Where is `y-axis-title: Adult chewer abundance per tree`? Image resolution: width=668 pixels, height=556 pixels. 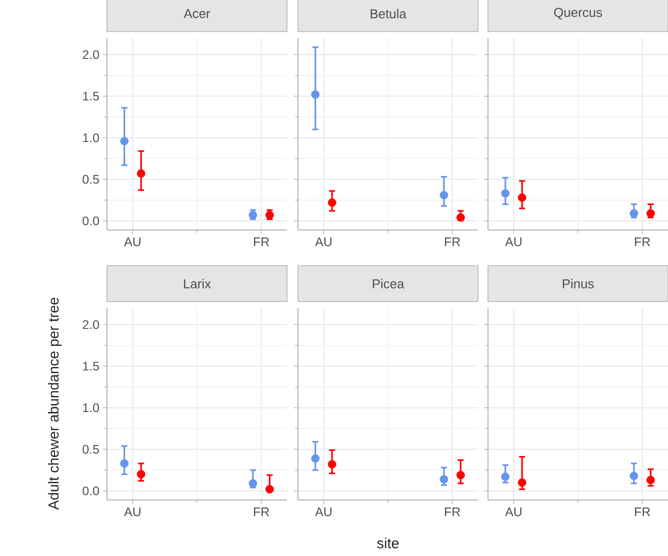 y-axis-title: Adult chewer abundance per tree is located at coordinates (55, 404).